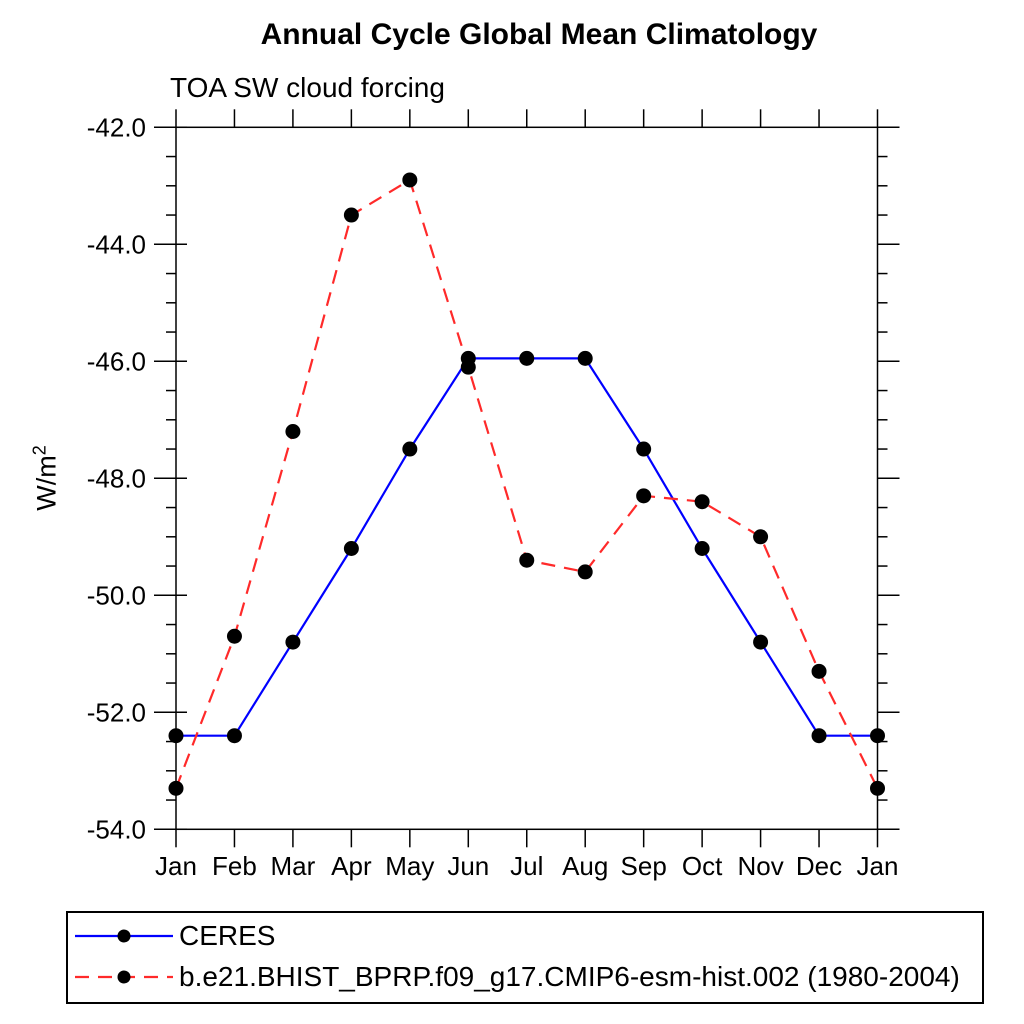  Describe the element at coordinates (760, 866) in the screenshot. I see `x-tick-label: Nov` at that location.